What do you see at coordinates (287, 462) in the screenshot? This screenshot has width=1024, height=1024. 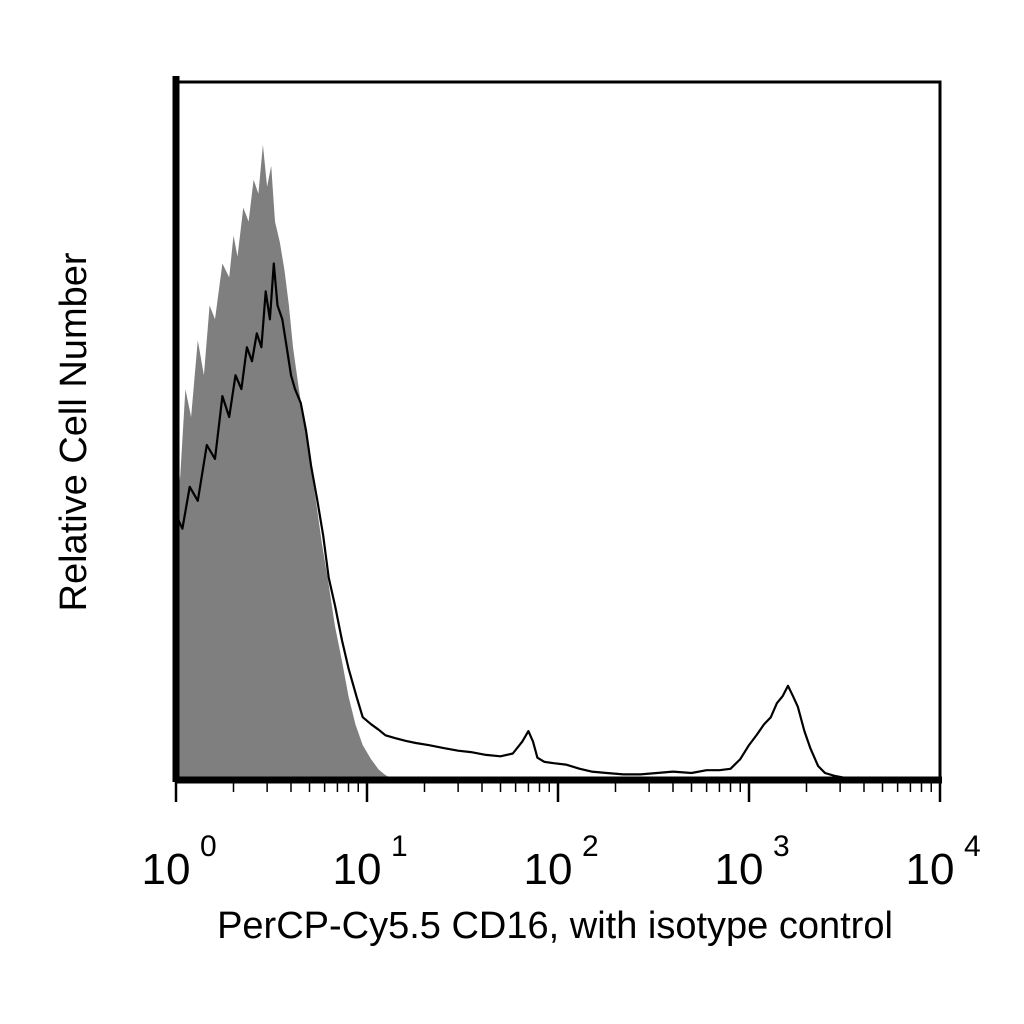 I see `isotype-control-filled-histogram` at bounding box center [287, 462].